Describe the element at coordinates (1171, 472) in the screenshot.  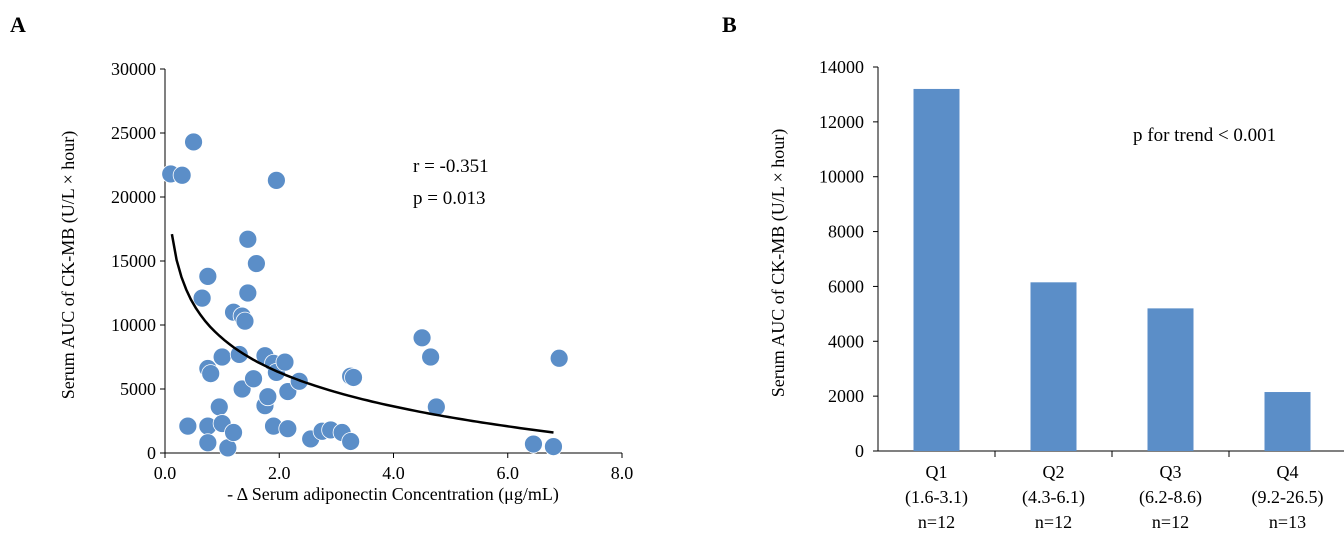
I see `x-category-label: Q3` at that location.